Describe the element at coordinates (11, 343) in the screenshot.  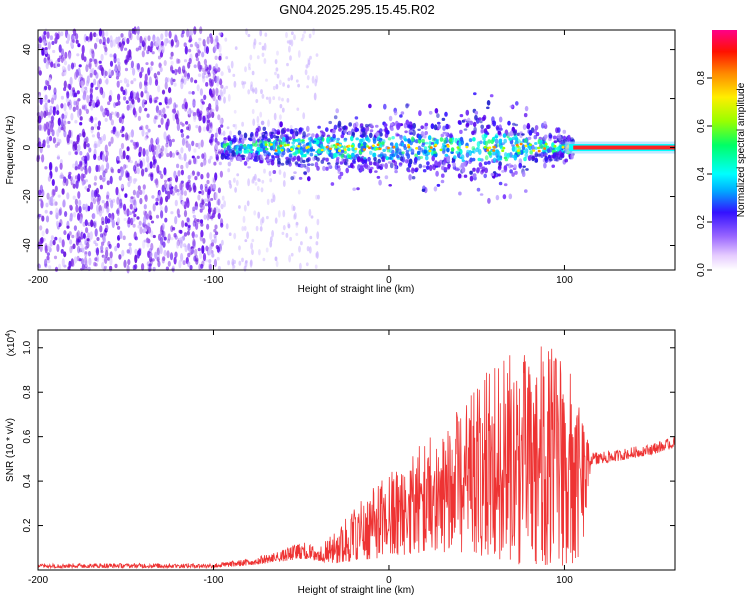
I see `svg-text: (x104)` at that location.